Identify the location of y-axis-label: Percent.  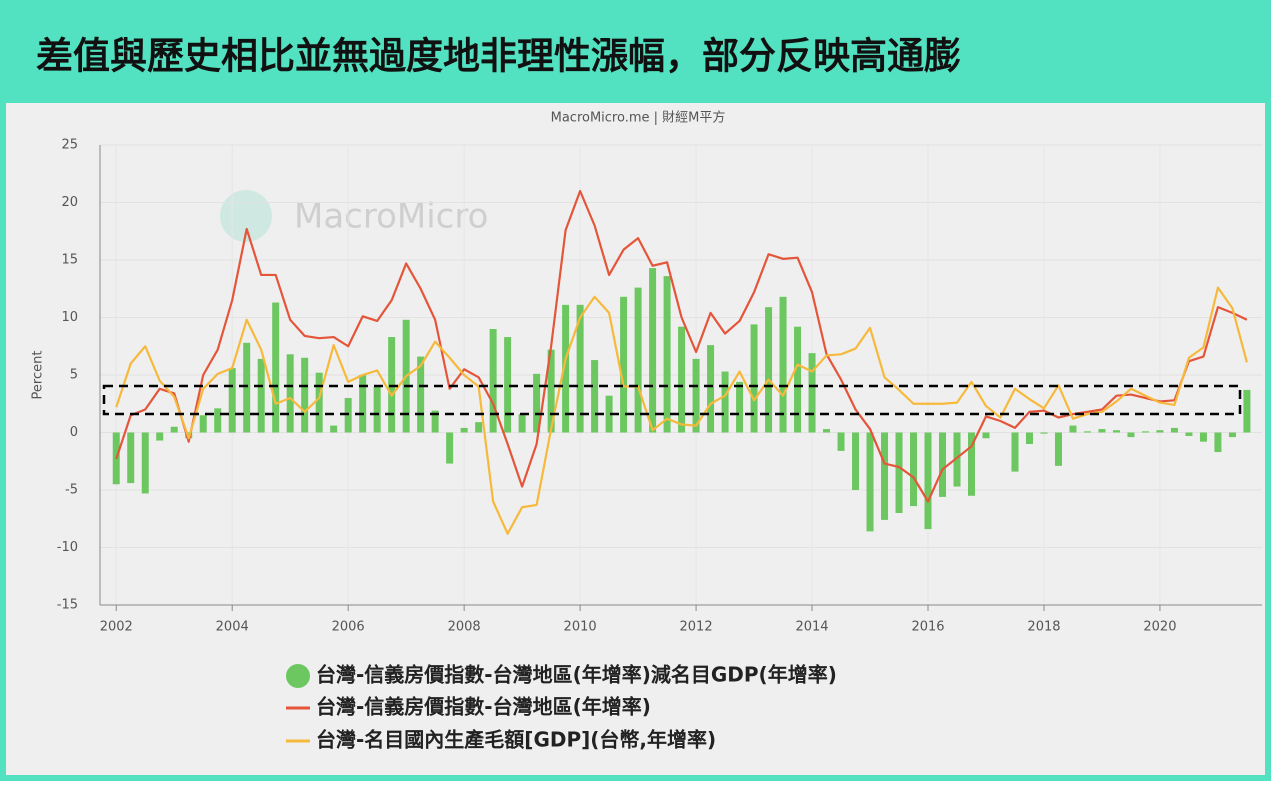
(38, 375).